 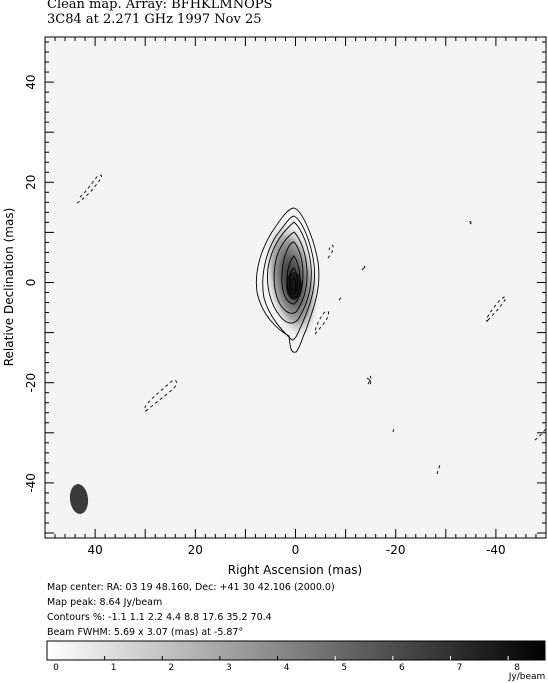 What do you see at coordinates (496, 550) in the screenshot?
I see `x-tick-label: -40` at bounding box center [496, 550].